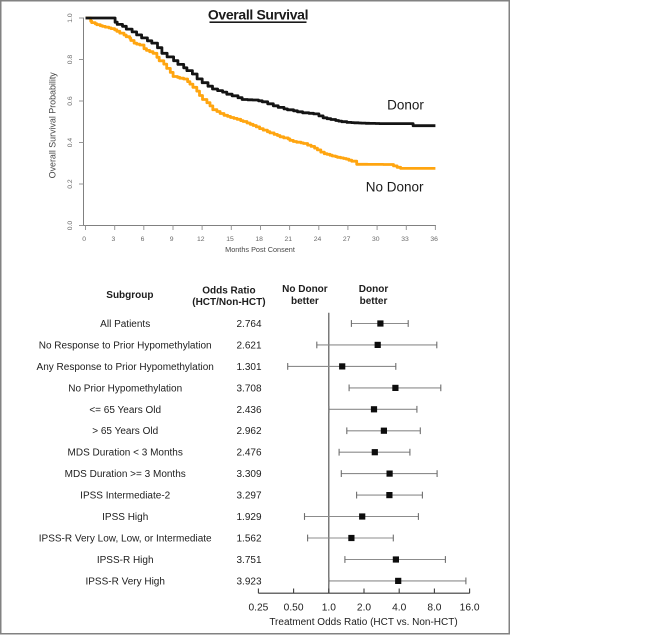 The image size is (653, 636). What do you see at coordinates (405, 239) in the screenshot?
I see `svg-text: 33` at bounding box center [405, 239].